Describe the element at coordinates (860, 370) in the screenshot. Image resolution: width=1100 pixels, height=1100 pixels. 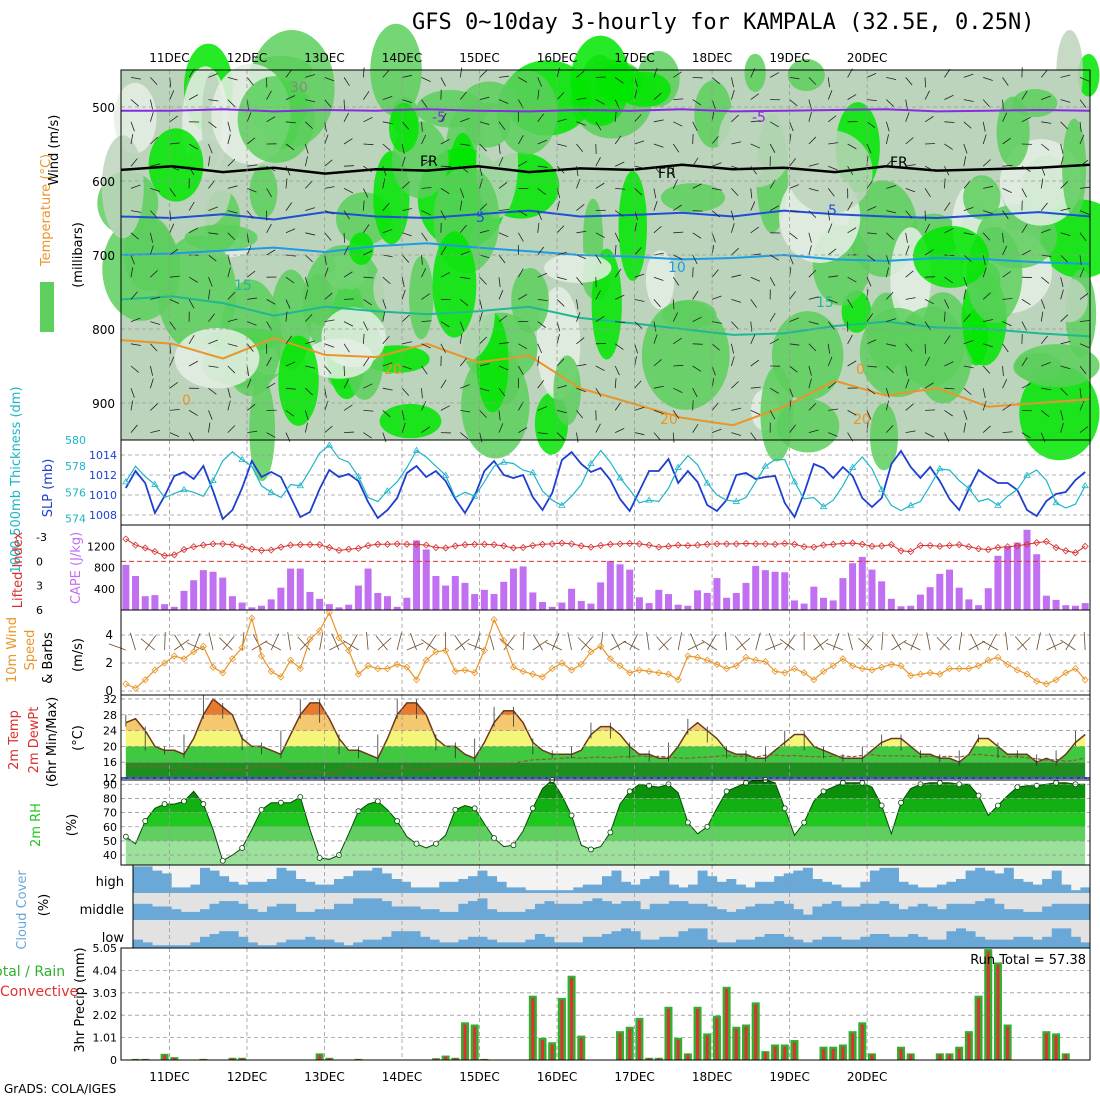
I see `isotherm-label: 0` at that location.